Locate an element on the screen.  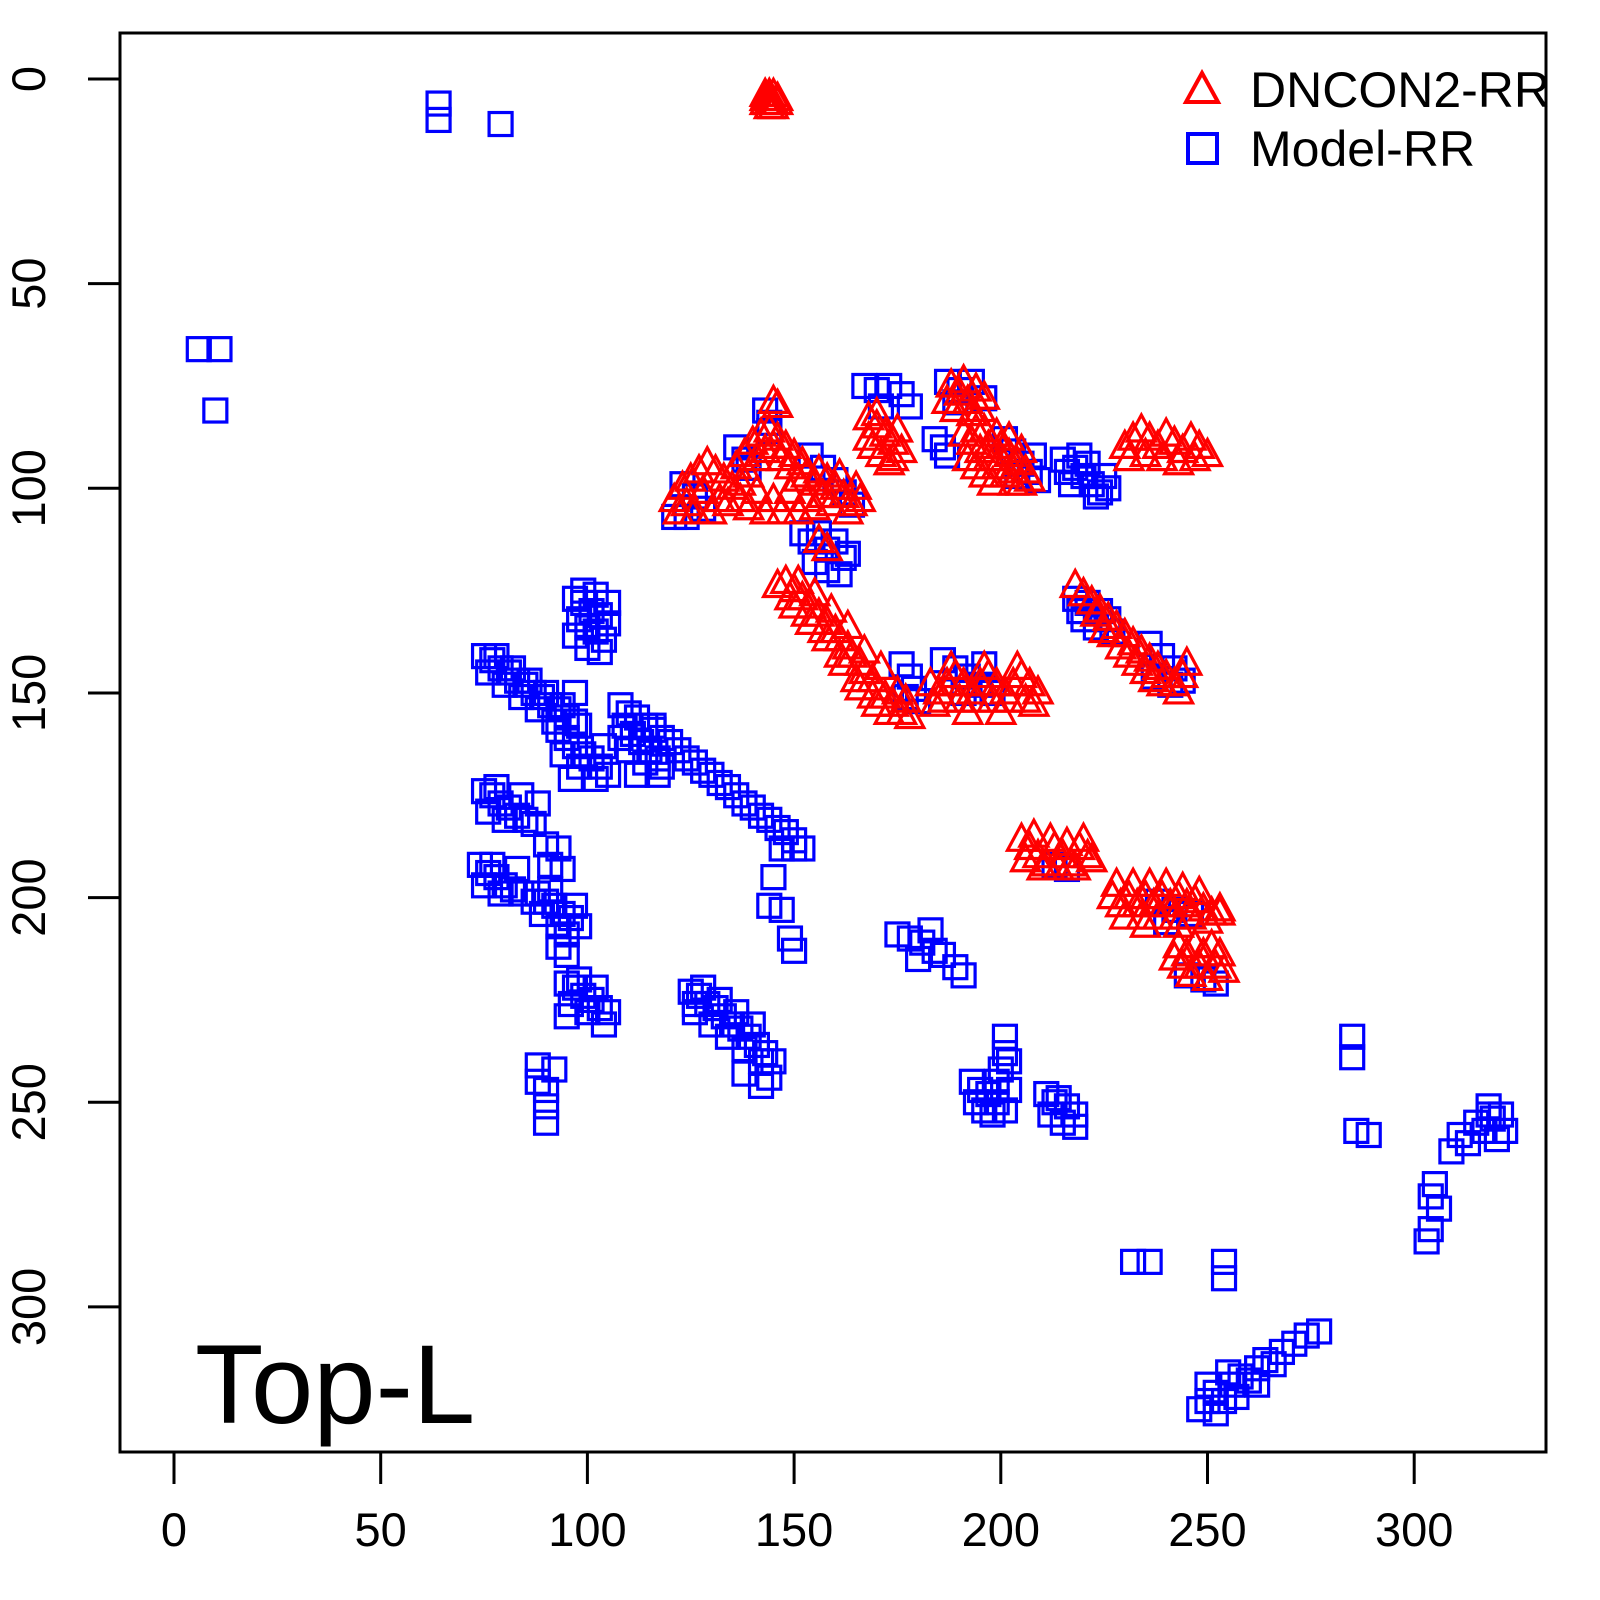
legend-triangle-icon is located at coordinates (1202, 86).